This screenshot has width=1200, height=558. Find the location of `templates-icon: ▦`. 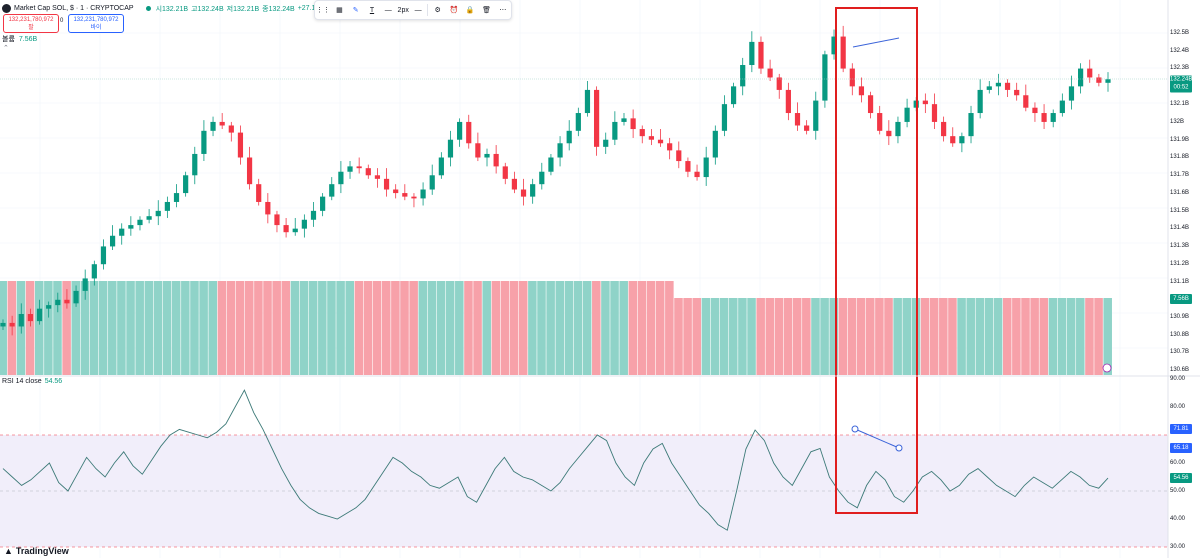

templates-icon: ▦ is located at coordinates (339, 10).